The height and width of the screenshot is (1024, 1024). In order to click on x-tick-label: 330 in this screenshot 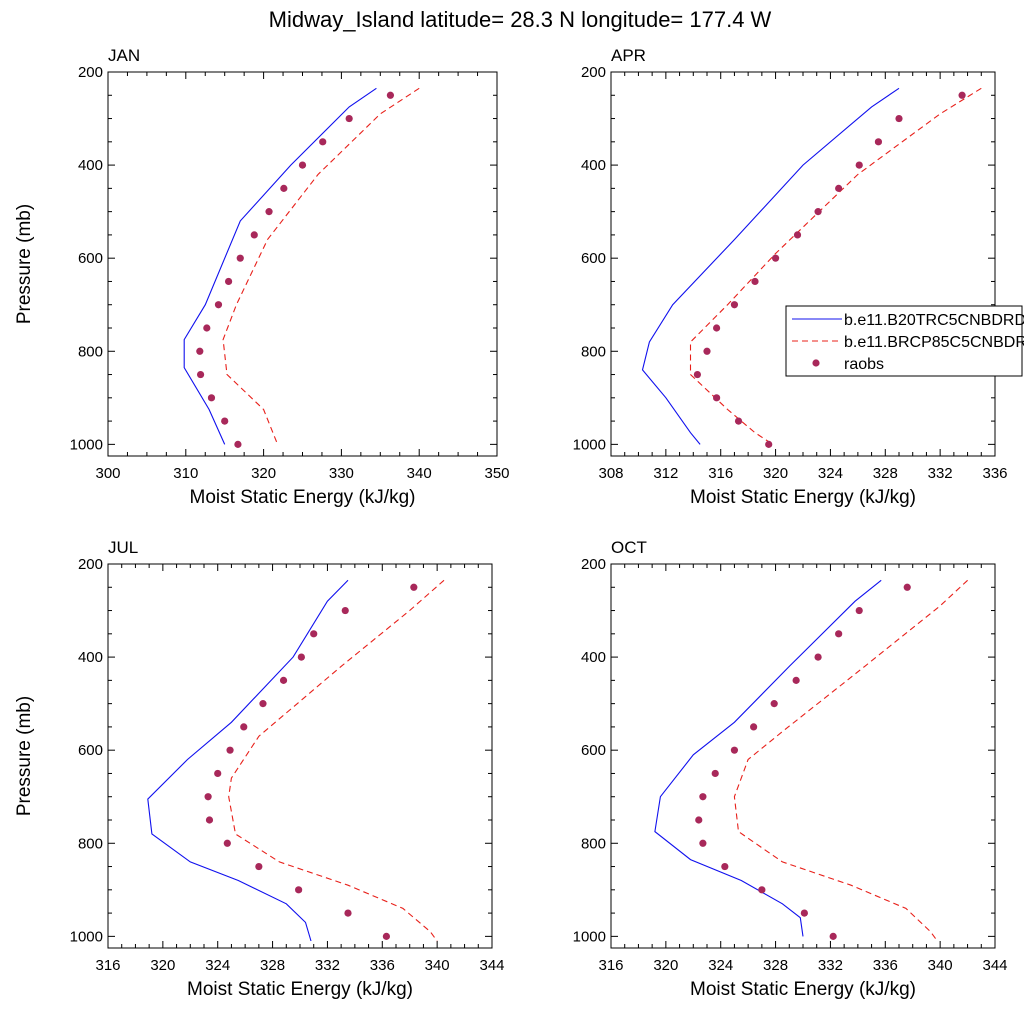, I will do `click(341, 473)`.